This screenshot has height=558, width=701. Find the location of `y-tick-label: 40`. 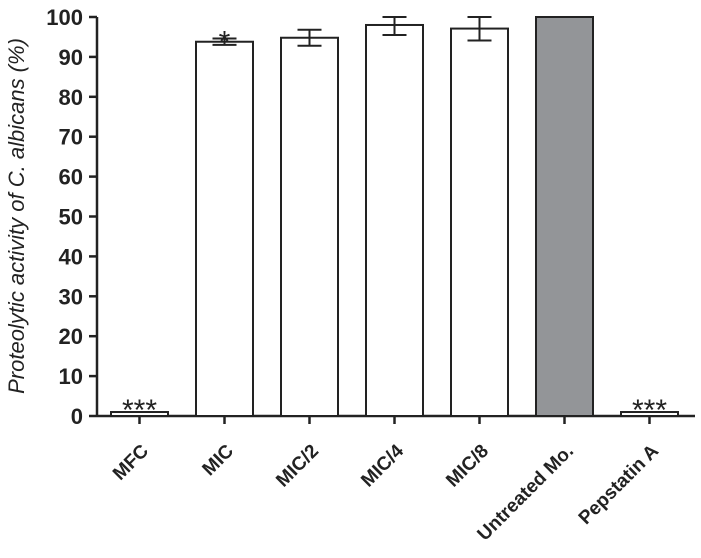

y-tick-label: 40 is located at coordinates (71, 256).